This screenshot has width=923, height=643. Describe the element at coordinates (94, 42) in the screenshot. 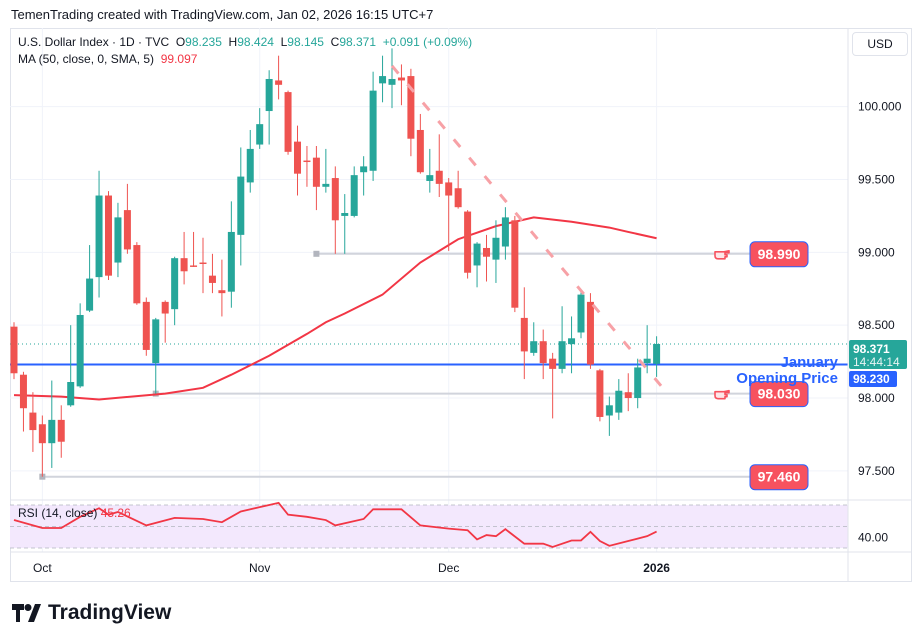

I see `symbol-label: U.S. Dollar Index · 1D · TVC` at that location.